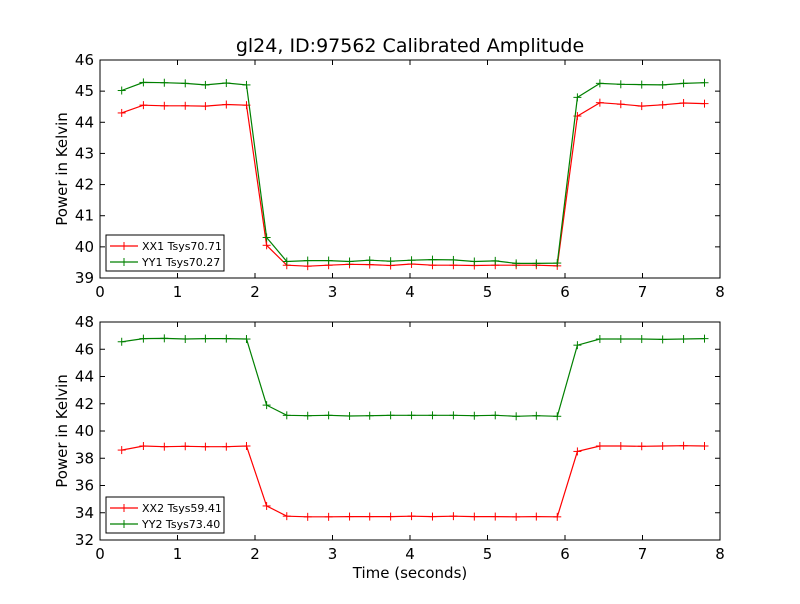 The width and height of the screenshot is (800, 604). What do you see at coordinates (84, 247) in the screenshot?
I see `y-tick-label: 40` at bounding box center [84, 247].